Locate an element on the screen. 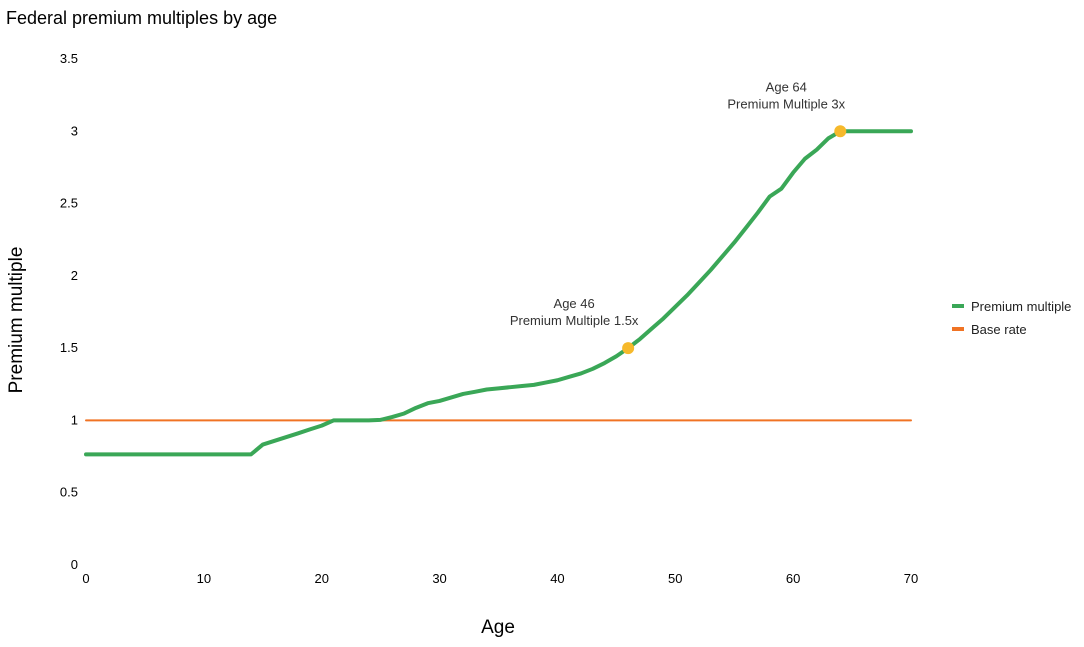 Image resolution: width=1084 pixels, height=647 pixels. y-axis-title: Premium multiple is located at coordinates (16, 320).